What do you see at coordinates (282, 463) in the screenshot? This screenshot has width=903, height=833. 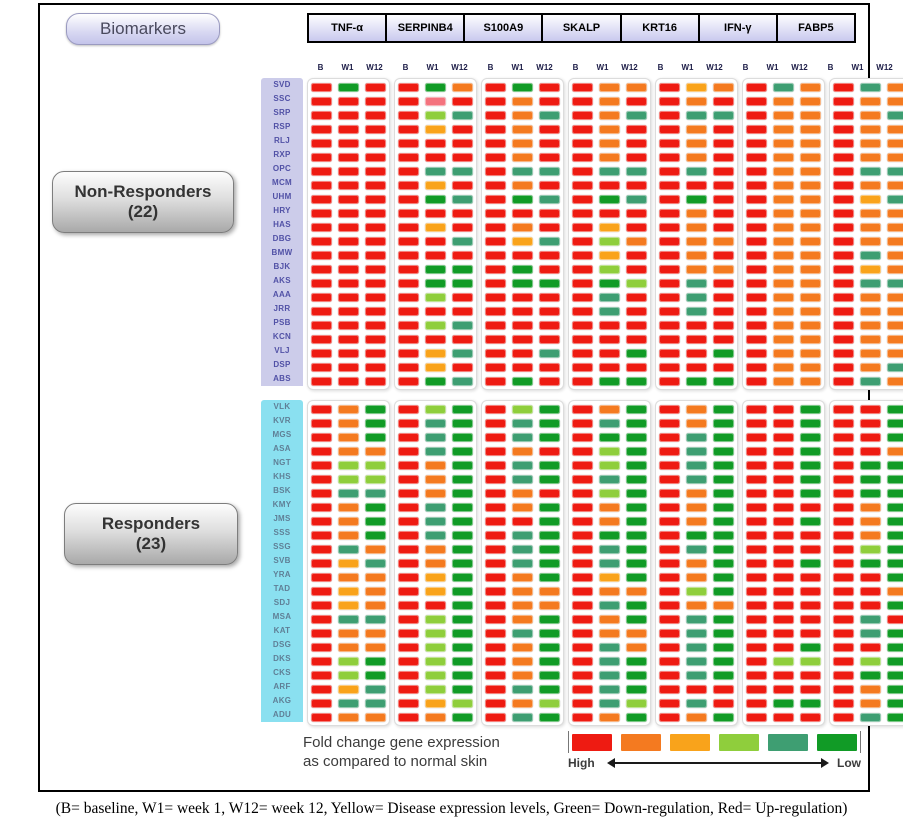 I see `patient-id: NGT` at bounding box center [282, 463].